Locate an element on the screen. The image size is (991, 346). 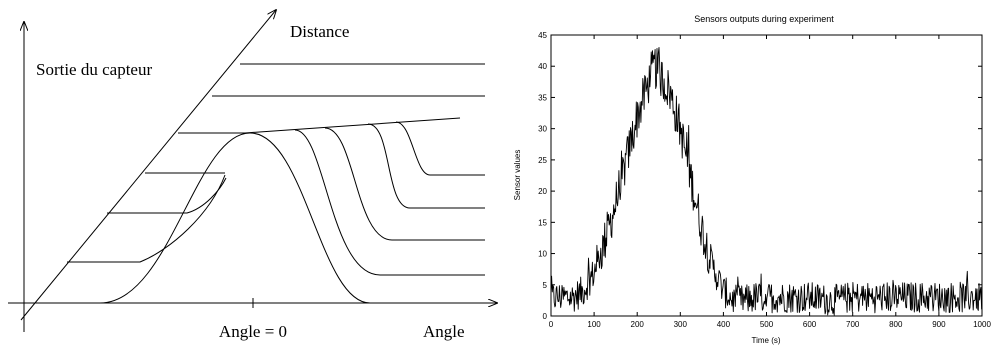
x-tick-label: 1000 is located at coordinates (982, 324).